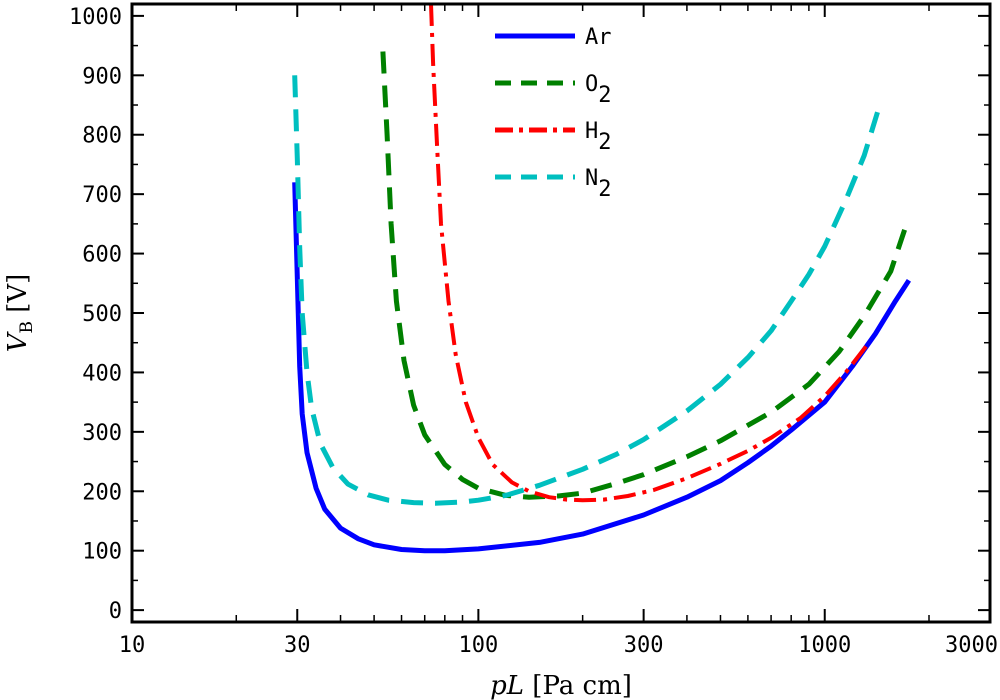 The height and width of the screenshot is (700, 1000). Describe the element at coordinates (18, 297) in the screenshot. I see `y-axis-title-unit: [V]` at that location.